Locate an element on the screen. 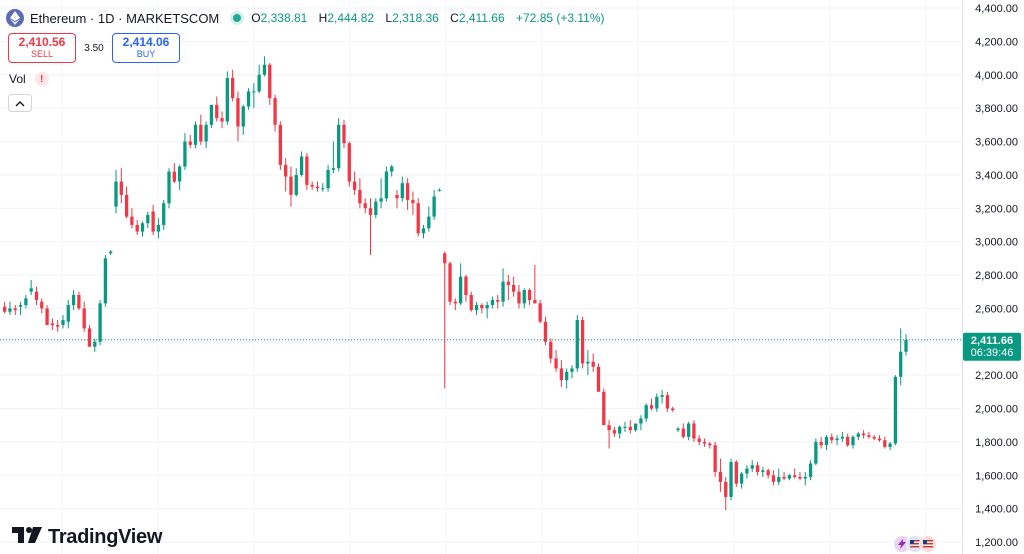 The height and width of the screenshot is (554, 1024). high-value: 2,444.82 is located at coordinates (351, 18).